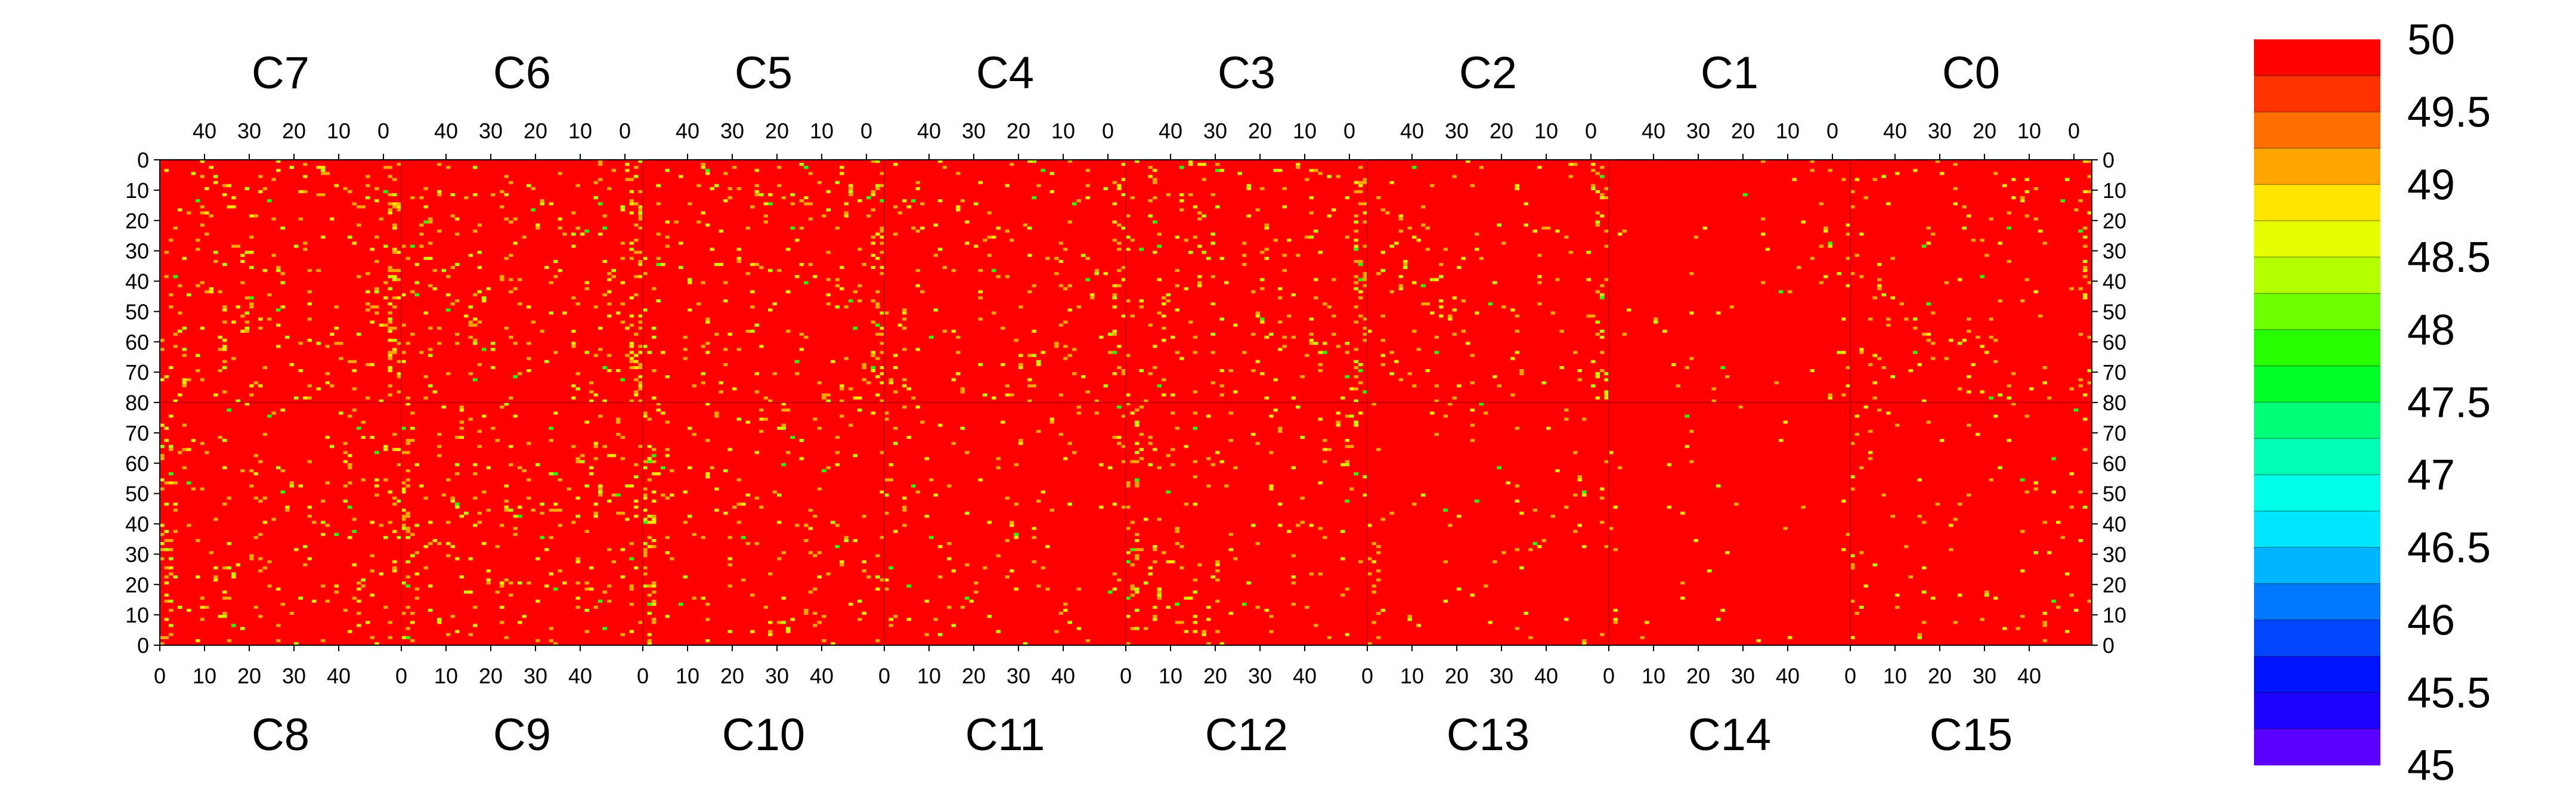  Describe the element at coordinates (1609, 676) in the screenshot. I see `x-tick-bottom: 0` at that location.